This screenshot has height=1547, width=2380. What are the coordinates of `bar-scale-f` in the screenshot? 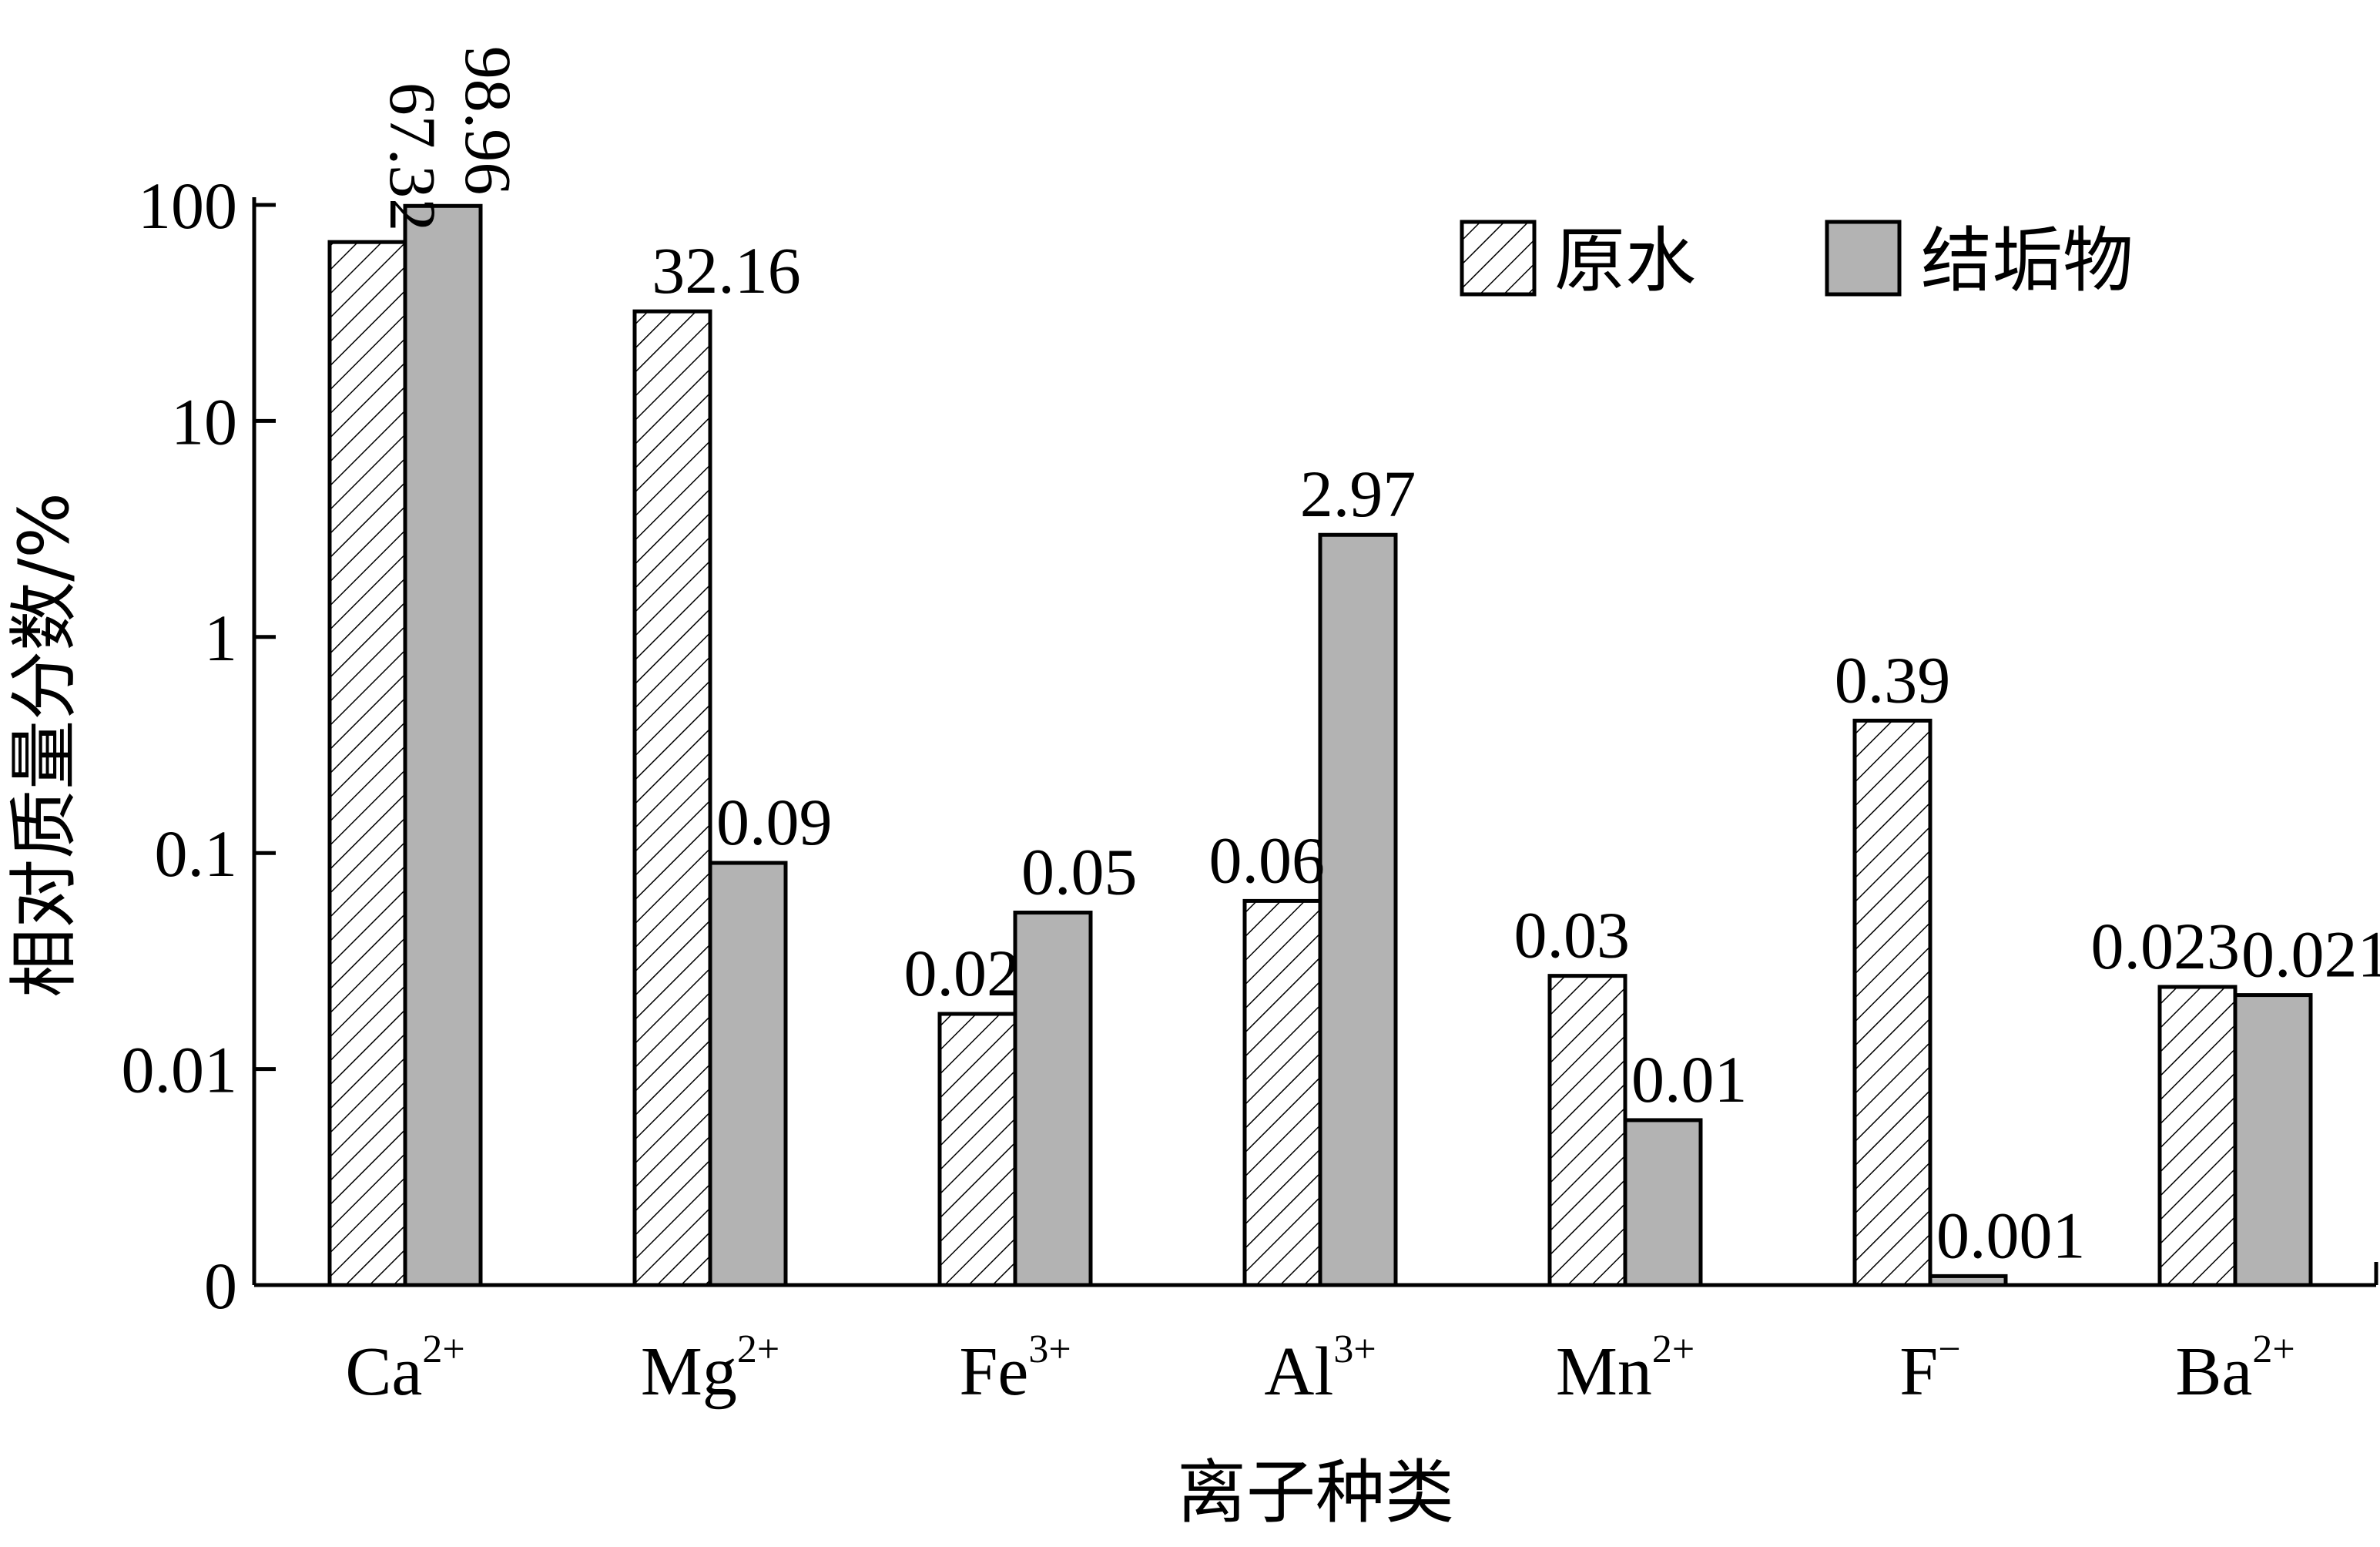 It's located at (1968, 1280).